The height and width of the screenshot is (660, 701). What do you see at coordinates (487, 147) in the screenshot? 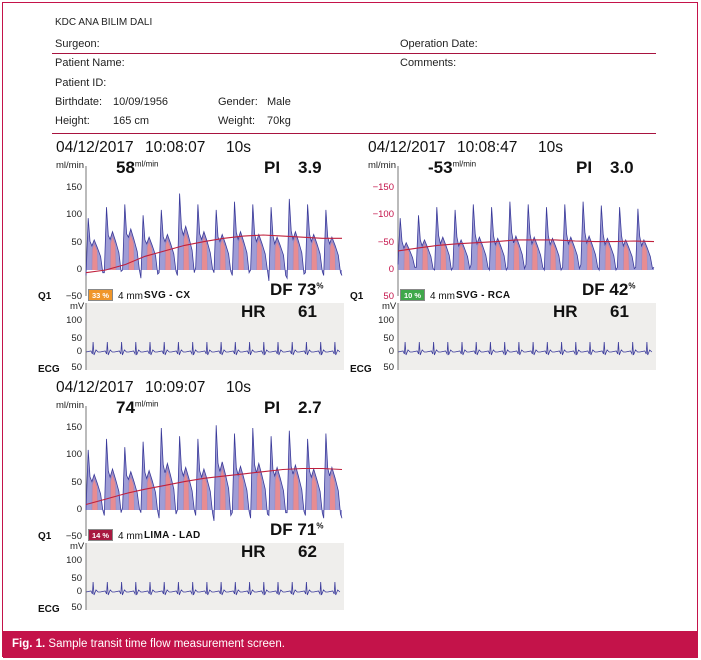
I see `timestamp-time: 10:08:47` at bounding box center [487, 147].